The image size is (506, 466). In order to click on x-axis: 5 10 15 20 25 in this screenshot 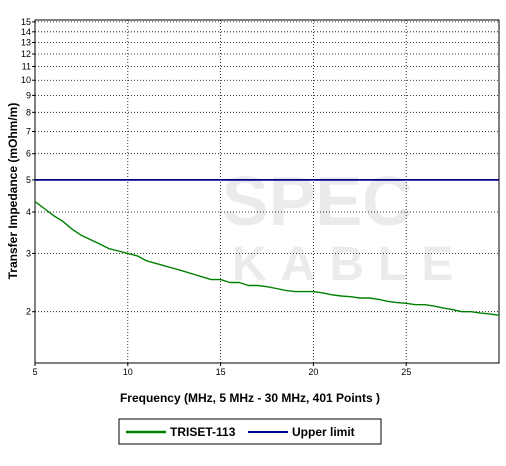, I will do `click(221, 370)`.